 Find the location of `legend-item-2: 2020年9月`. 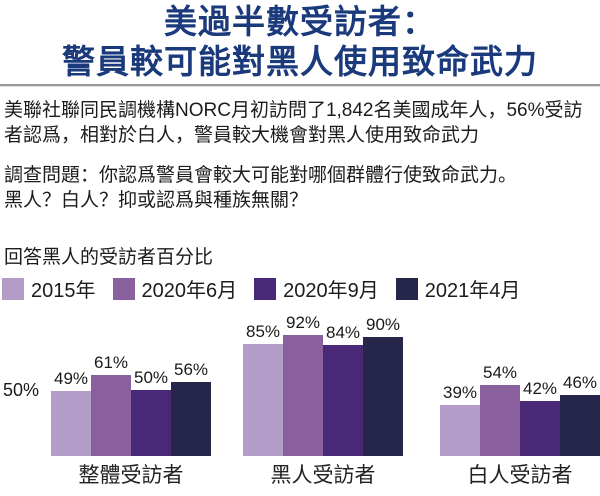

legend-item-2: 2020年9月 is located at coordinates (316, 288).